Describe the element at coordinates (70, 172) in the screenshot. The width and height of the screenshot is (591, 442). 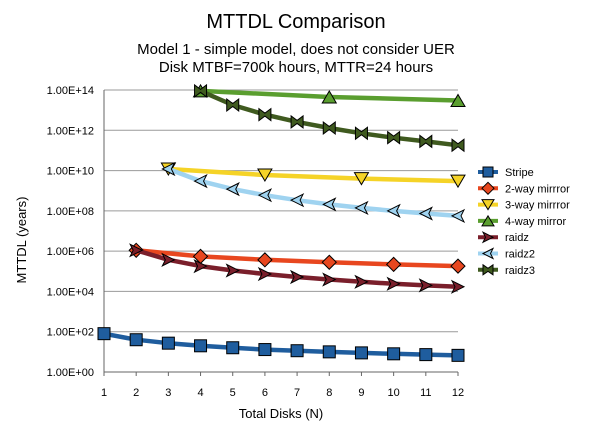
I see `y-tick-label: 1.00E+10` at that location.